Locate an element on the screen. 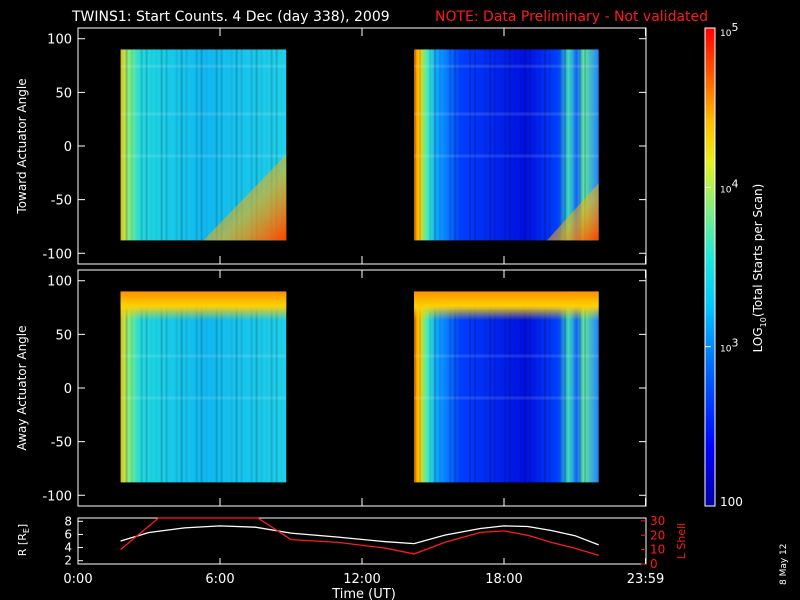 The height and width of the screenshot is (600, 800). y-tick-label: 4 is located at coordinates (68, 548).